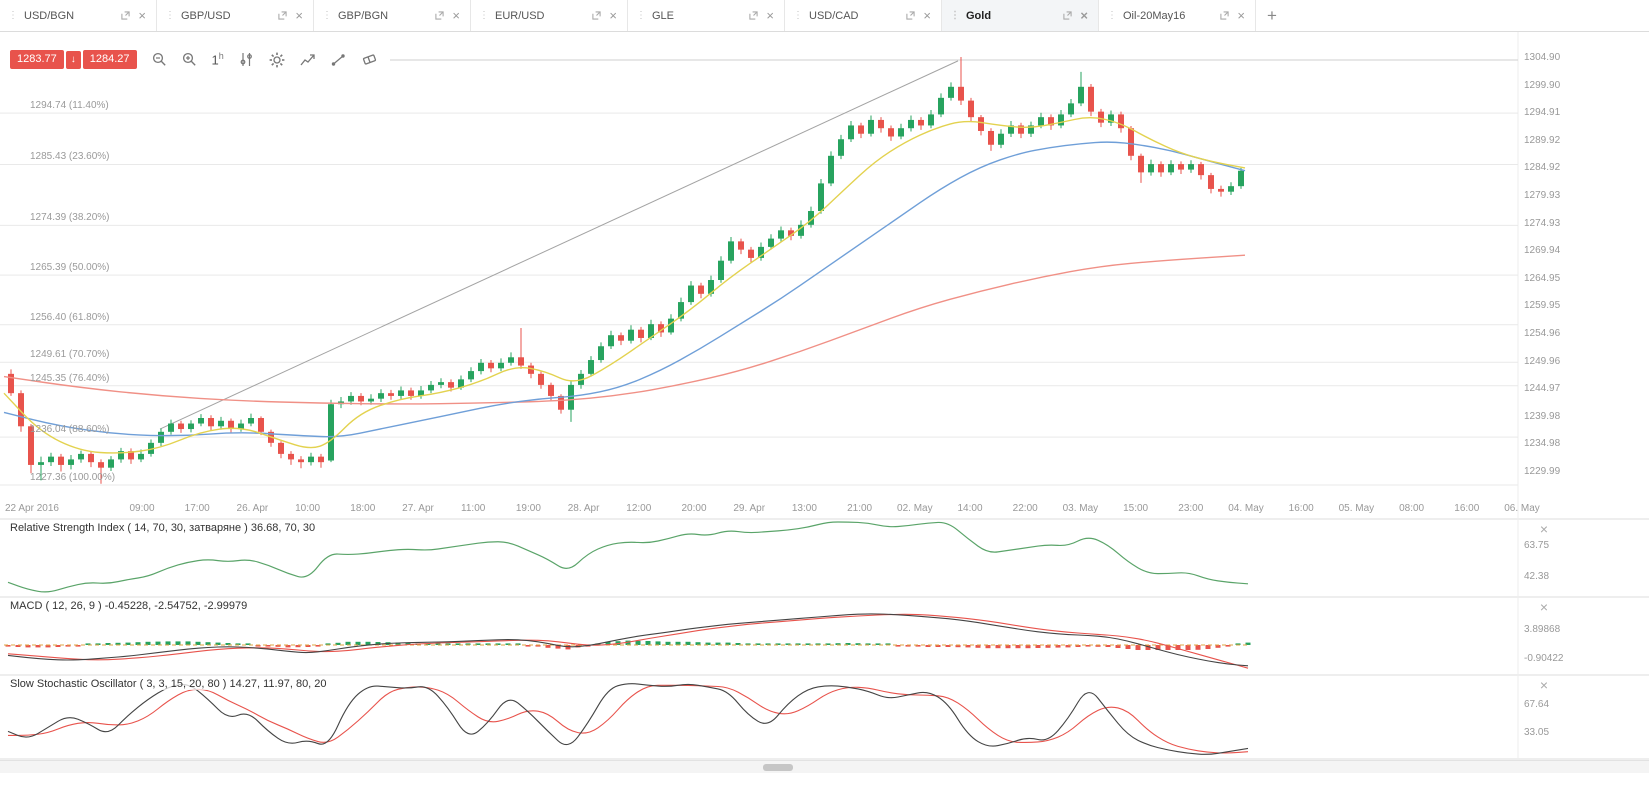 This screenshot has height=798, width=1649. I want to click on price-axis-label: 1234.98, so click(1542, 444).